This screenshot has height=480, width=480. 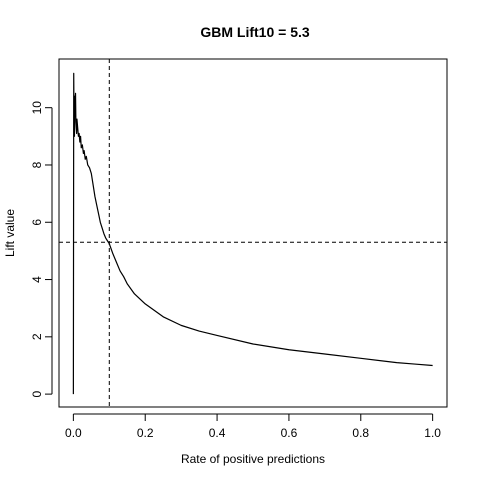 What do you see at coordinates (37, 164) in the screenshot?
I see `y-tick-label: 8` at bounding box center [37, 164].